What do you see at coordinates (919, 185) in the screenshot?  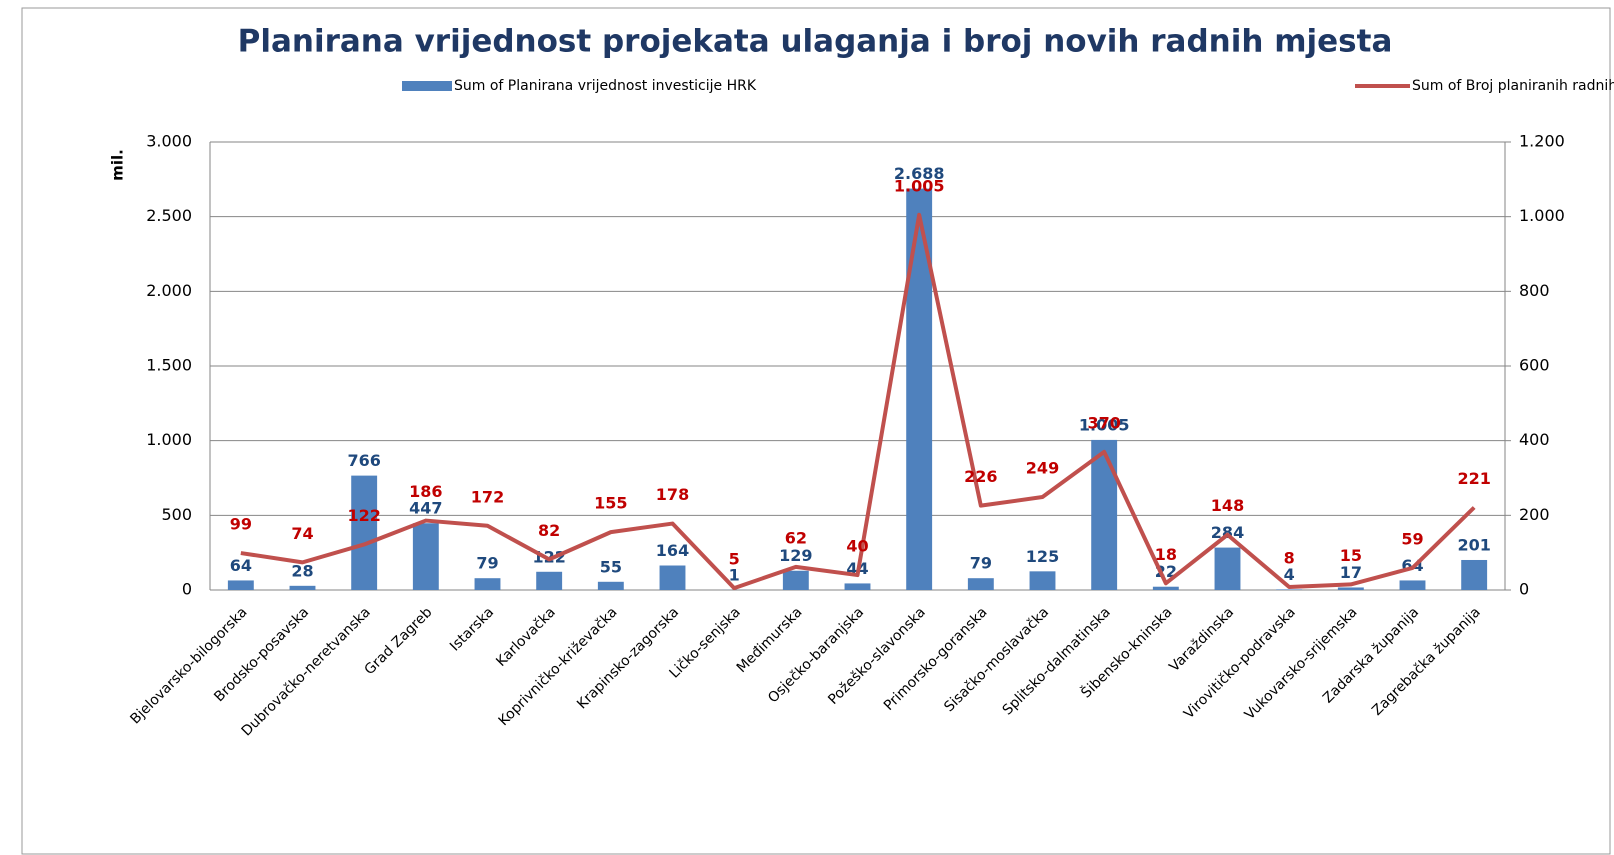 I see `line-value-label: 1.005` at bounding box center [919, 185].